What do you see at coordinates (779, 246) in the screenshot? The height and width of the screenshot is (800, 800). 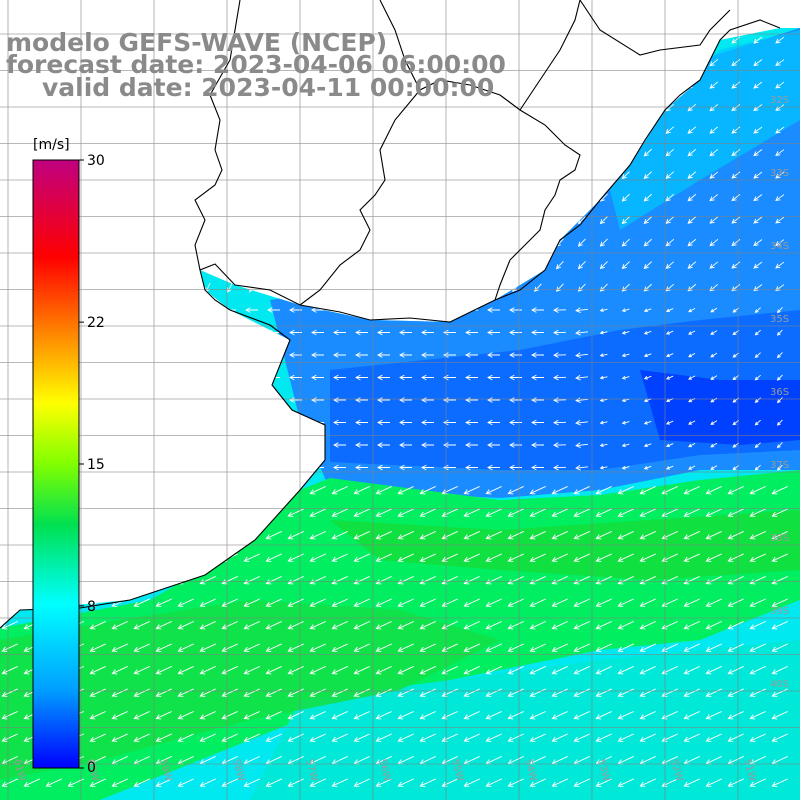 I see `lat-label: 34S` at bounding box center [779, 246].